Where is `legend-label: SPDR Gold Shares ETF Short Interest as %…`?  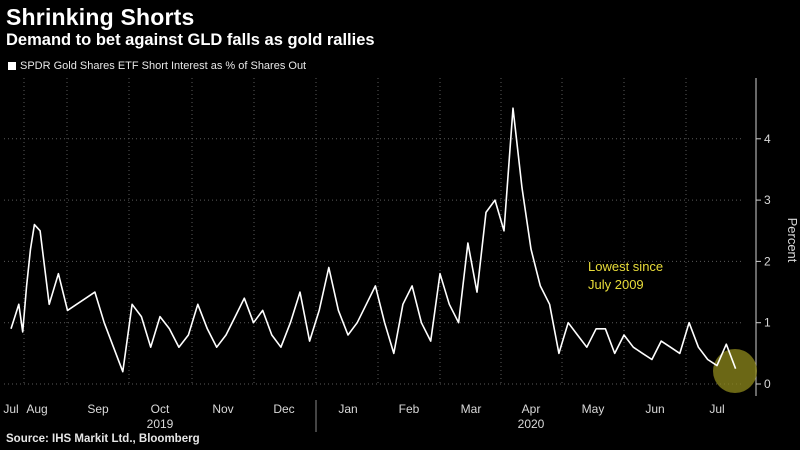
legend-label: SPDR Gold Shares ETF Short Interest as %… is located at coordinates (163, 66).